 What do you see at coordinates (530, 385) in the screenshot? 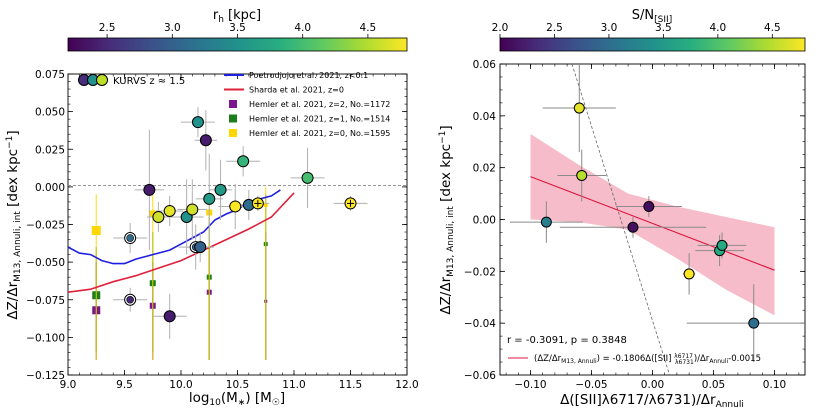
I see `right-x-tick-label: −0.10` at bounding box center [530, 385].